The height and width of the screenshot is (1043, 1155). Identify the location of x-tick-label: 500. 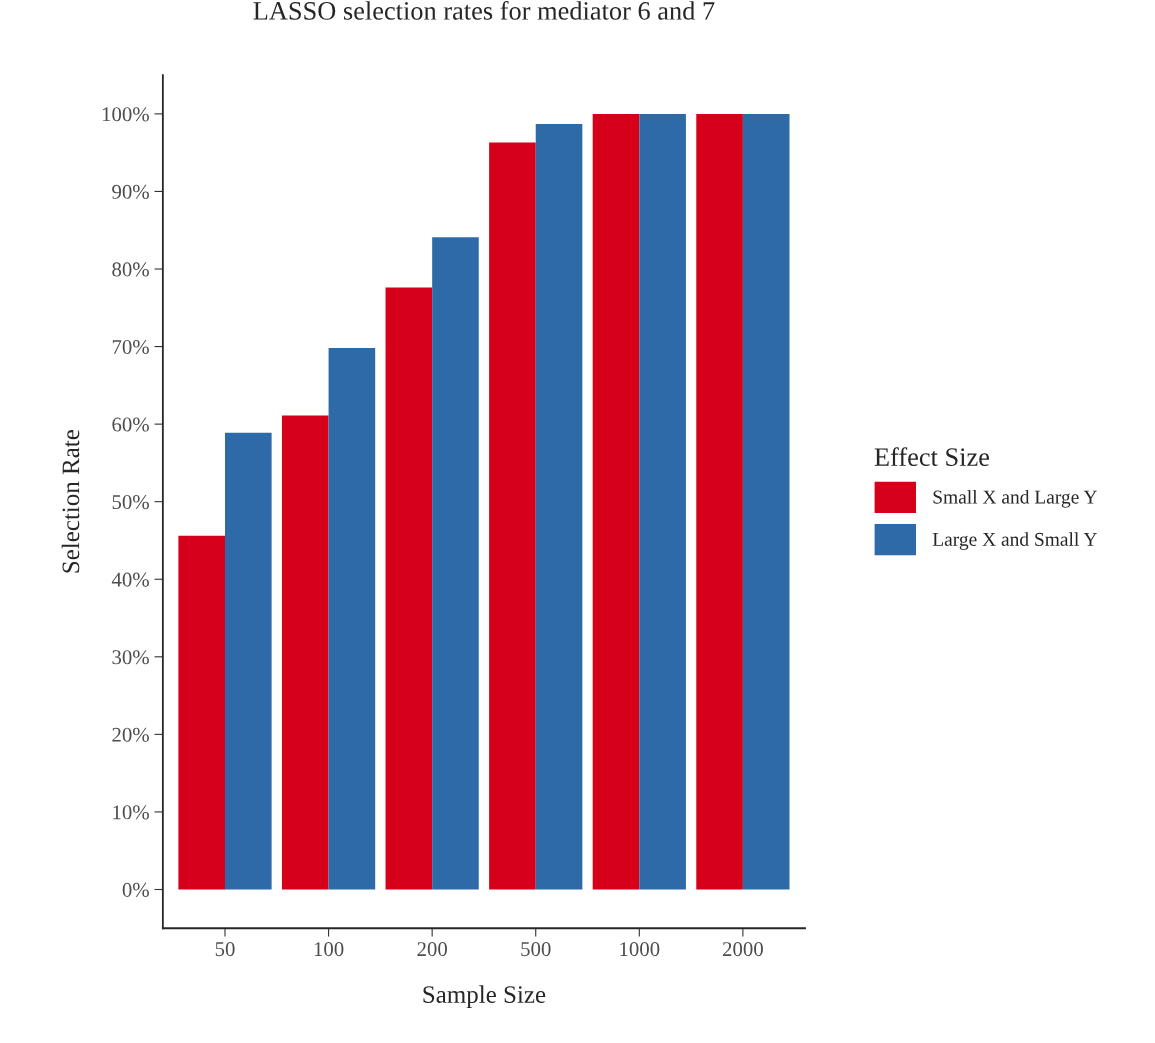
(536, 949).